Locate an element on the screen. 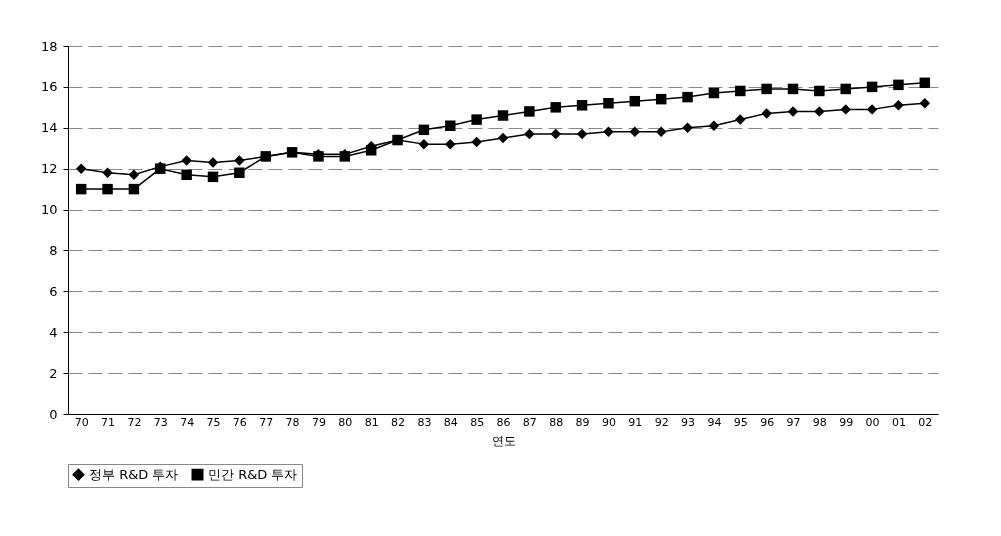 This screenshot has height=536, width=1001. x-tick-label: 75 is located at coordinates (213, 422).